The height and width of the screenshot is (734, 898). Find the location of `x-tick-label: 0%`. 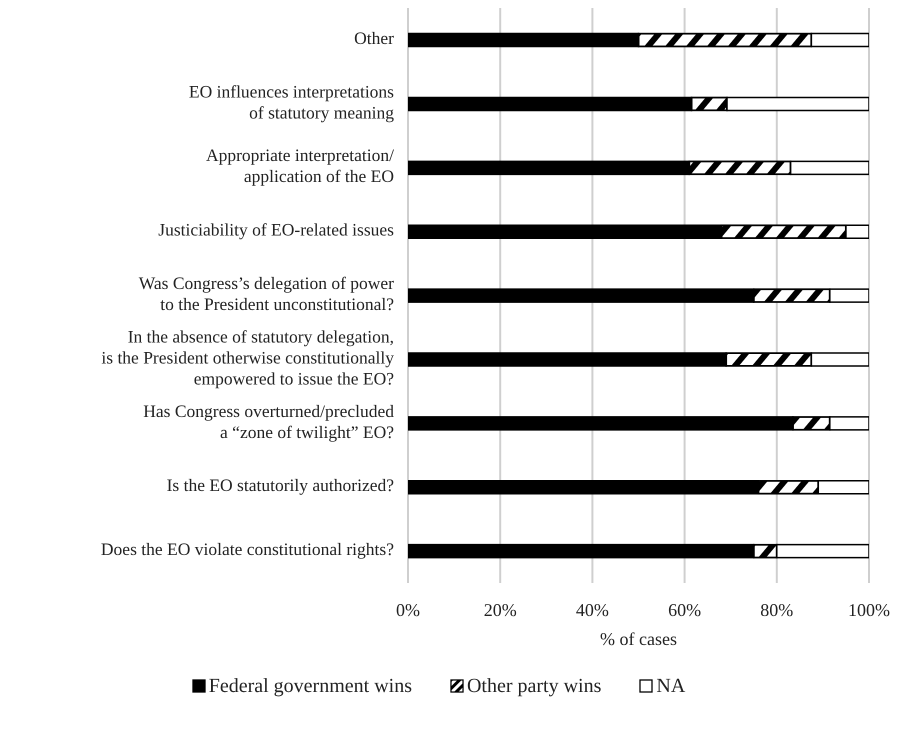

x-tick-label: 0% is located at coordinates (408, 610).